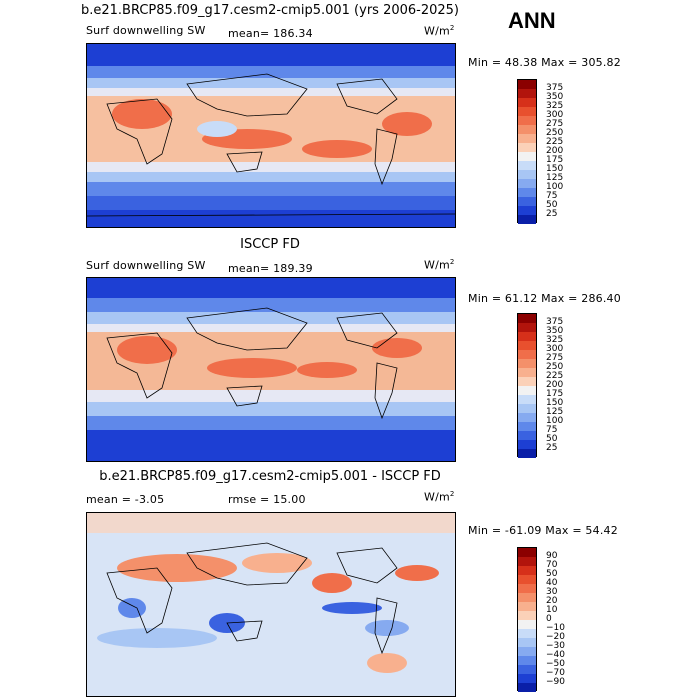 This screenshot has height=700, width=700. I want to click on panel3-map, so click(271, 604).